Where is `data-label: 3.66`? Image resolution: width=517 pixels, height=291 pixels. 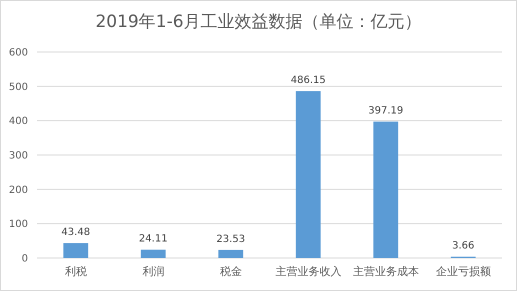
data-label: 3.66 is located at coordinates (463, 246).